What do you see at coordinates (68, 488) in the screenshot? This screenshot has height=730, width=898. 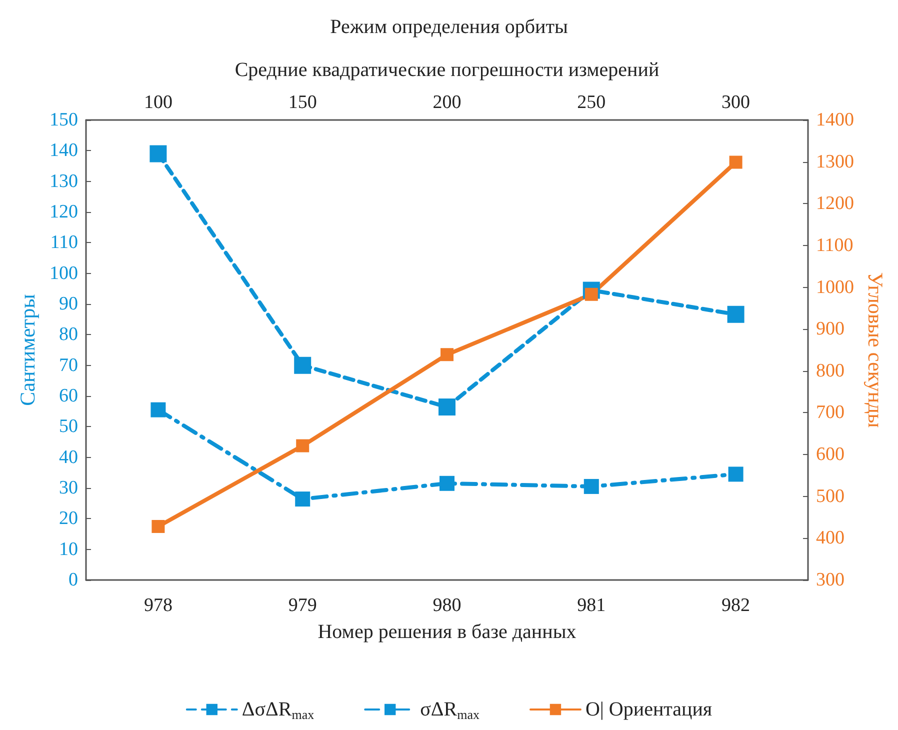 I see `y-tick-label: 30` at bounding box center [68, 488].